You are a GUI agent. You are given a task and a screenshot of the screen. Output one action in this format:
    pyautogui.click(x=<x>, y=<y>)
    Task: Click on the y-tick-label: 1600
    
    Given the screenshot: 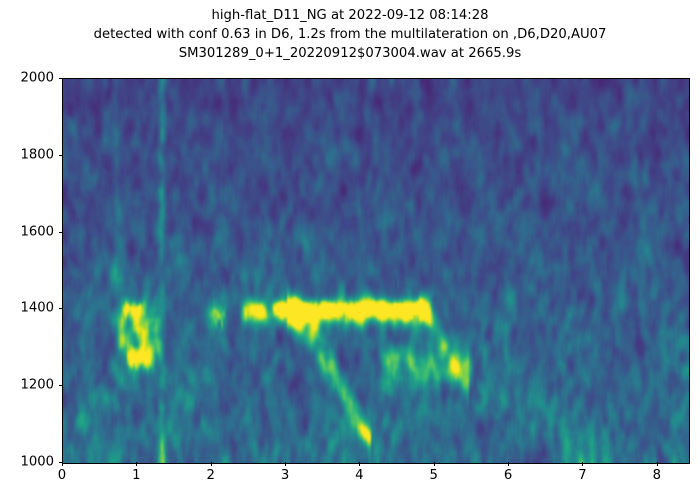 What is the action you would take?
    pyautogui.click(x=37, y=232)
    